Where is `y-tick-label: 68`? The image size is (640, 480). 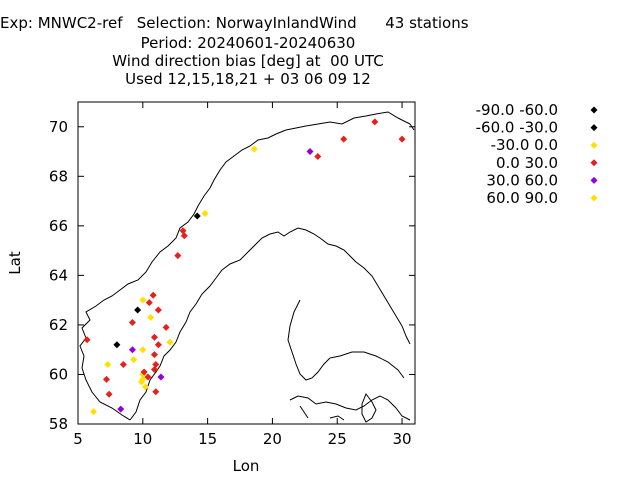 y-tick-label: 68 is located at coordinates (58, 176).